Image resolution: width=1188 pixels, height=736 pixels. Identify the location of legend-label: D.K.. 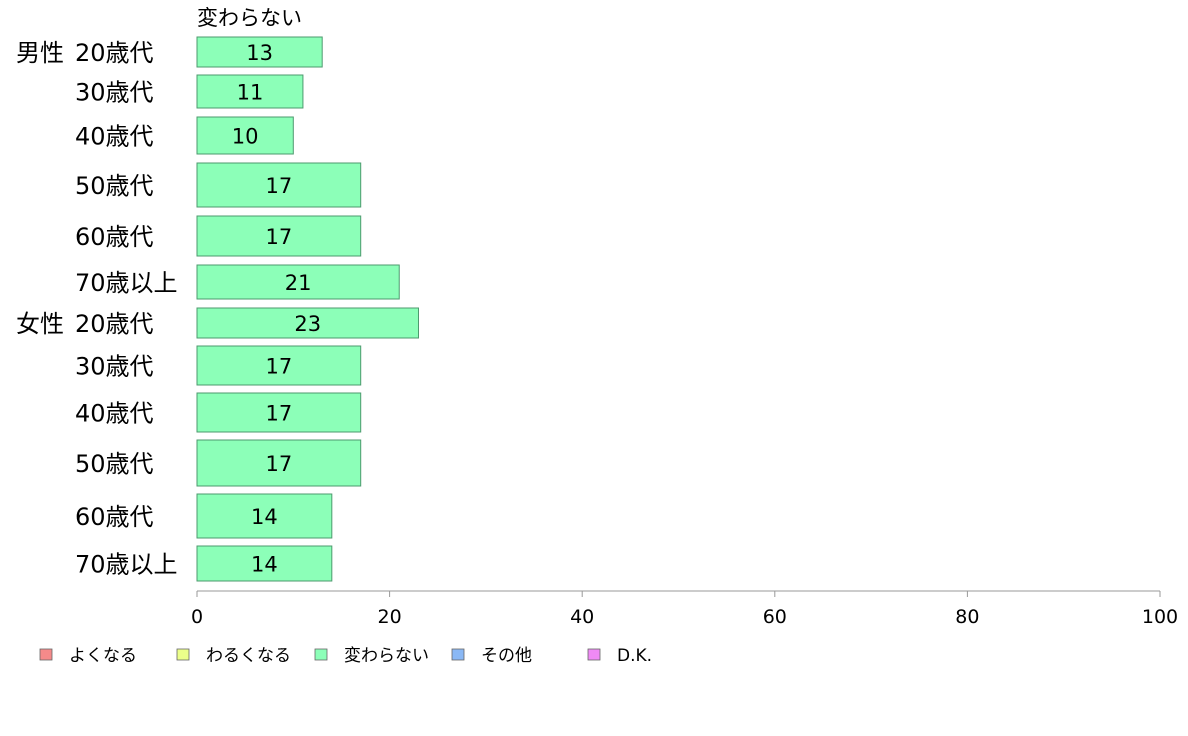
(634, 656).